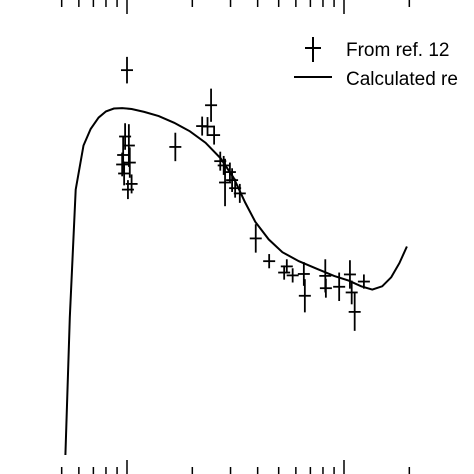 This screenshot has height=474, width=474. I want to click on legend-label-calculated: Calculated re, so click(402, 79).